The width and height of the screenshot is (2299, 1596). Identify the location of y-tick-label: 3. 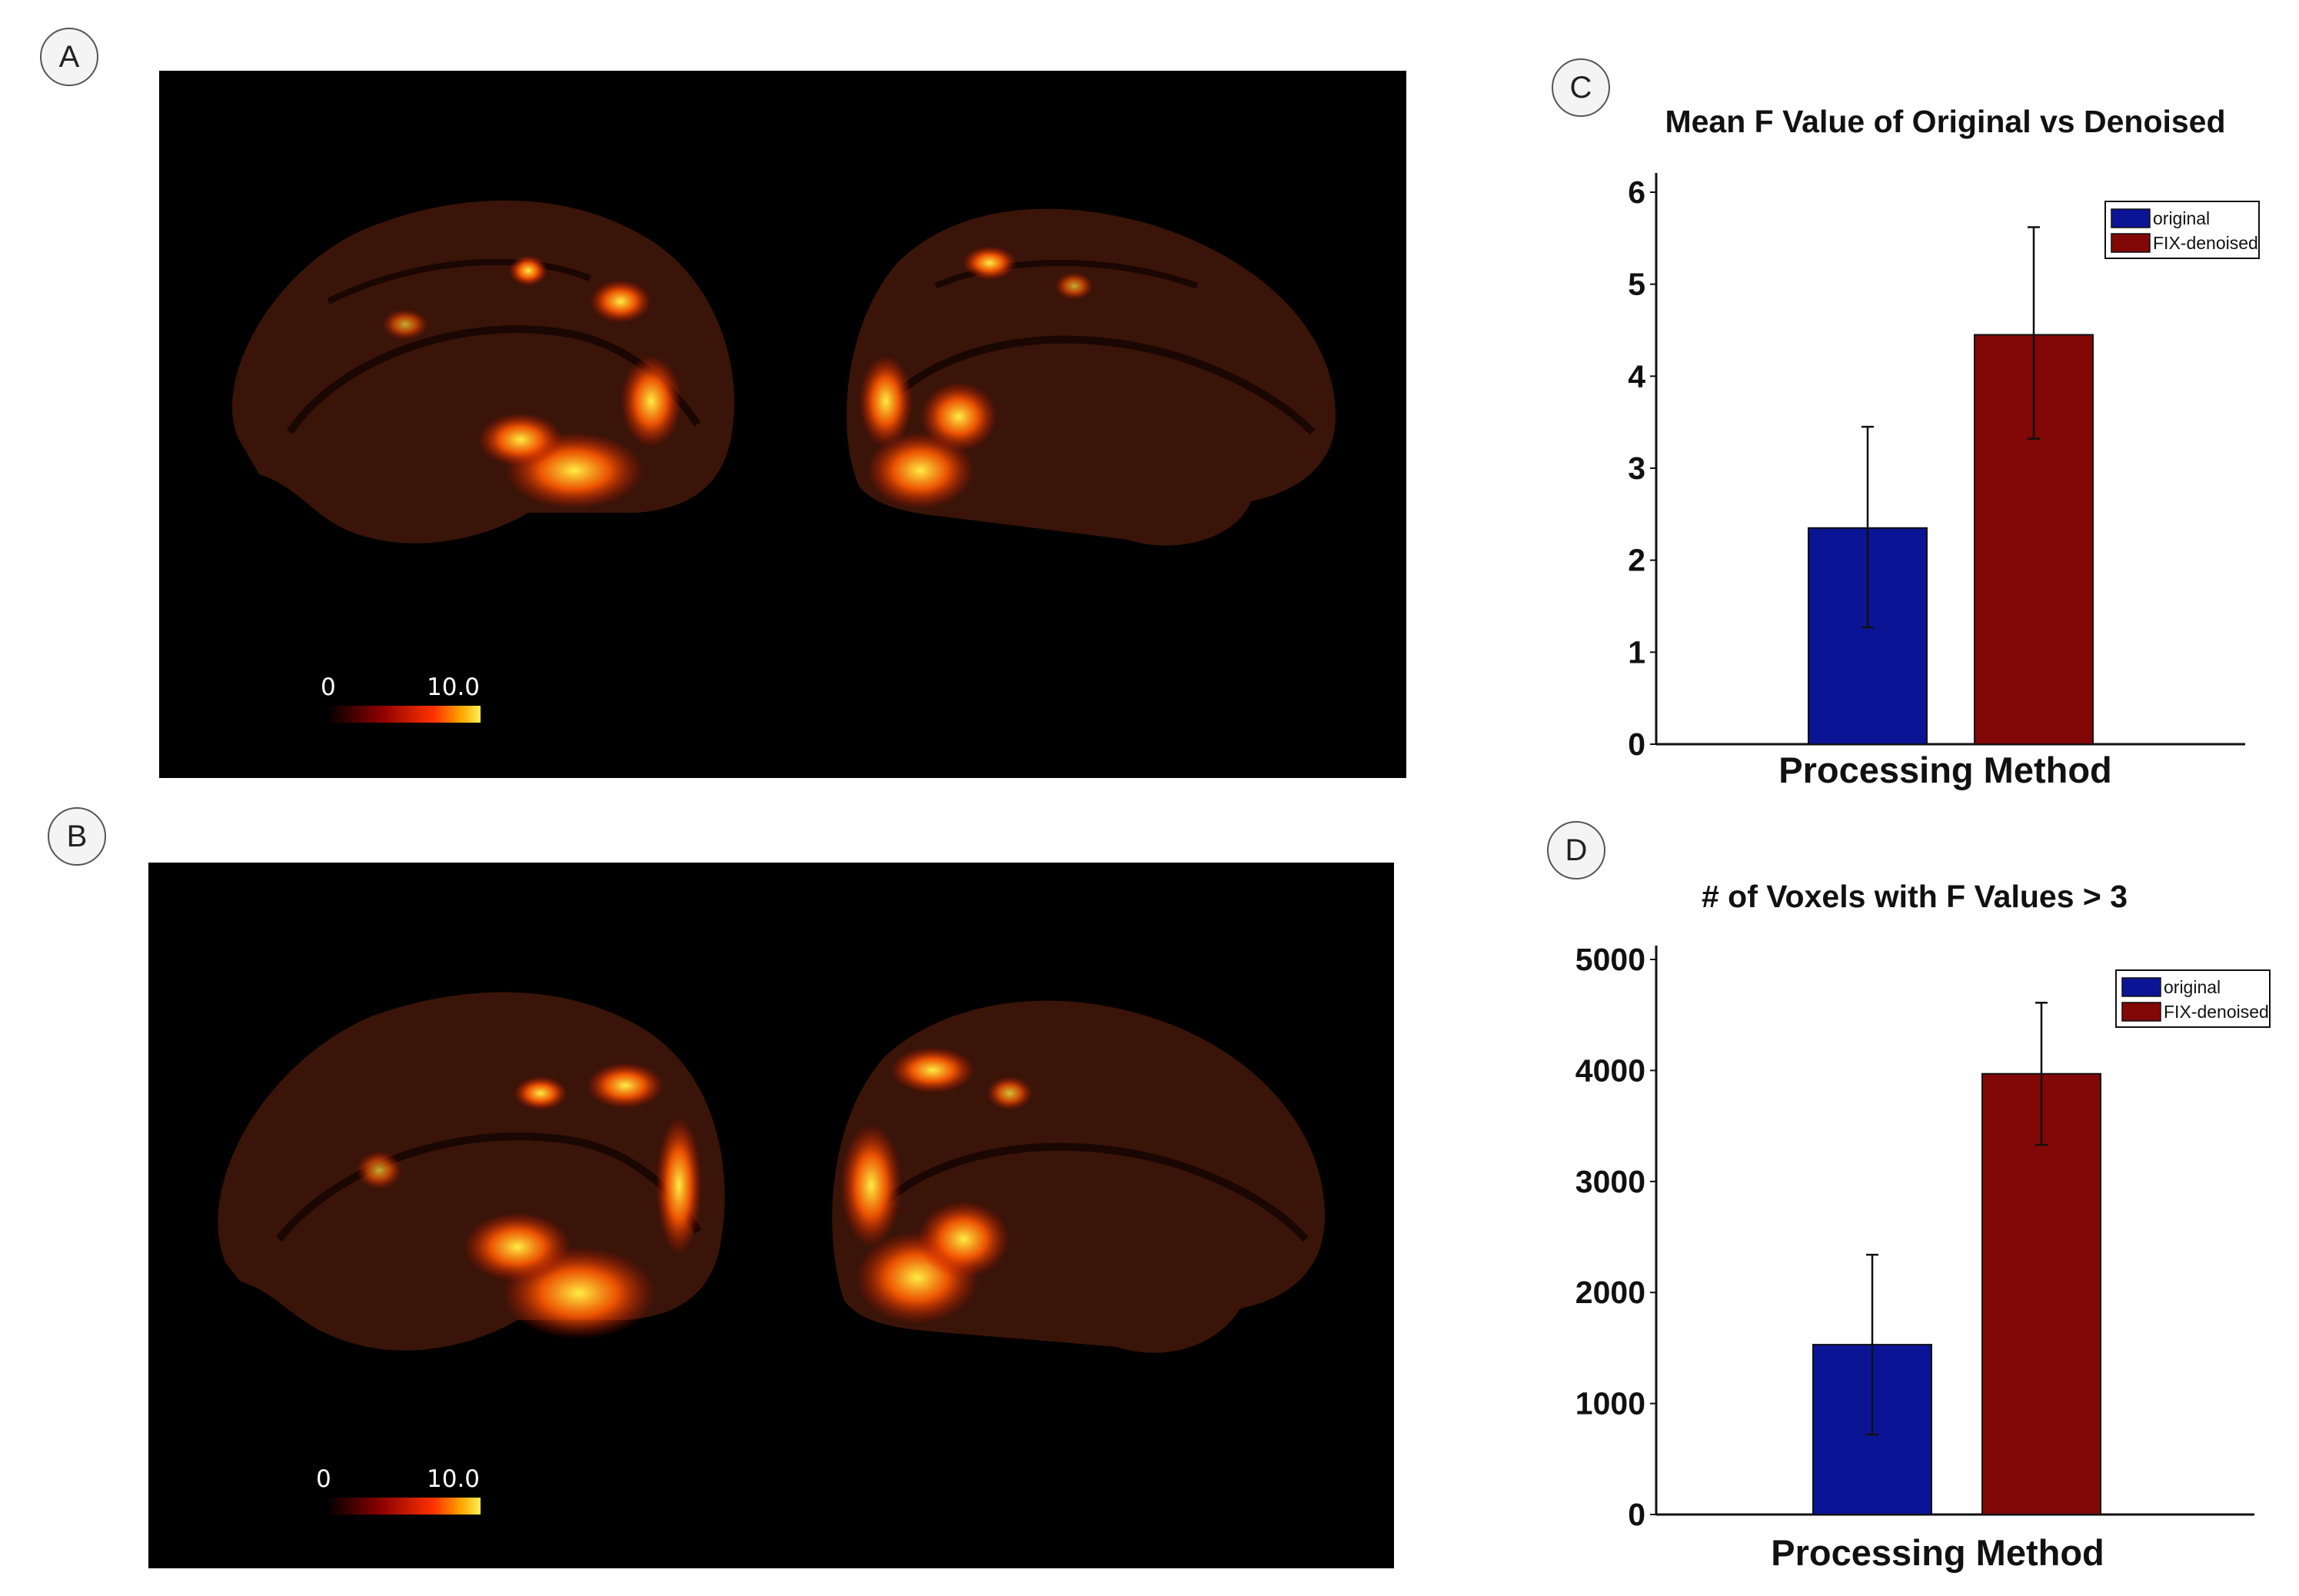
(1636, 468).